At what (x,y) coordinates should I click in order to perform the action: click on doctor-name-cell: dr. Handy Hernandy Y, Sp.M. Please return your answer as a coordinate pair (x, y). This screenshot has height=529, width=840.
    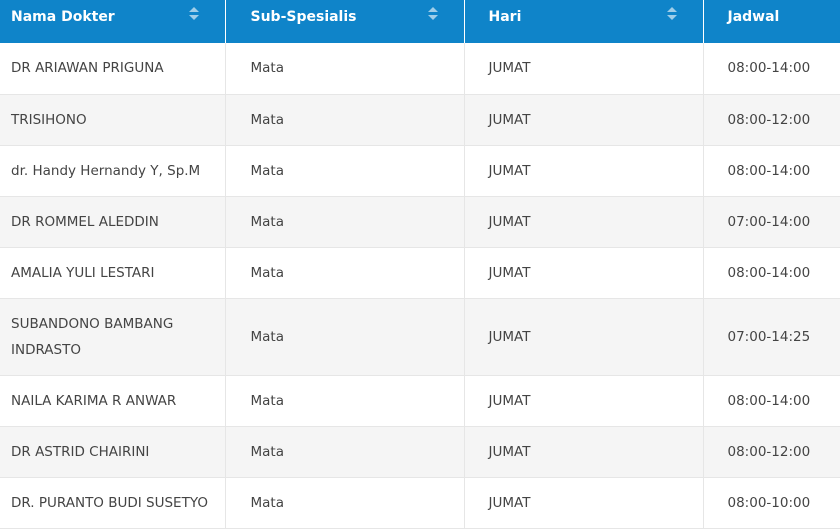
    Looking at the image, I should click on (113, 171).